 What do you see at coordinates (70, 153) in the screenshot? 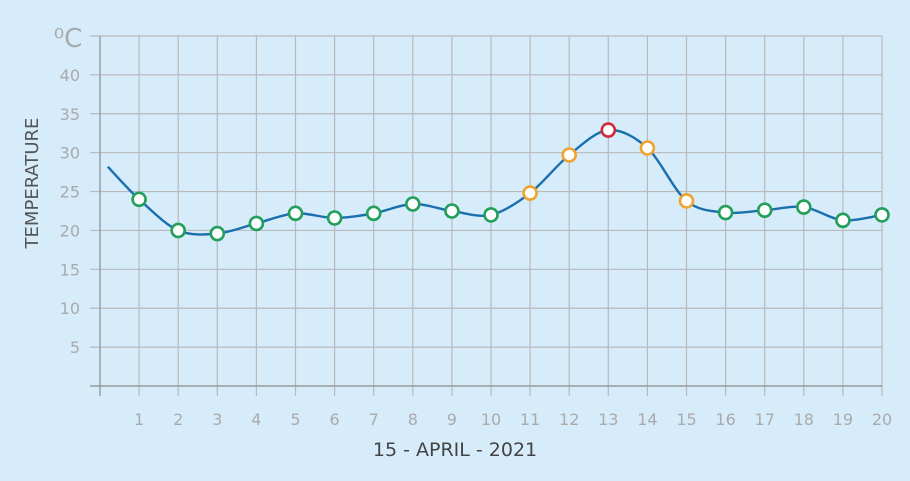
I see `y-tick-label: 30` at bounding box center [70, 153].